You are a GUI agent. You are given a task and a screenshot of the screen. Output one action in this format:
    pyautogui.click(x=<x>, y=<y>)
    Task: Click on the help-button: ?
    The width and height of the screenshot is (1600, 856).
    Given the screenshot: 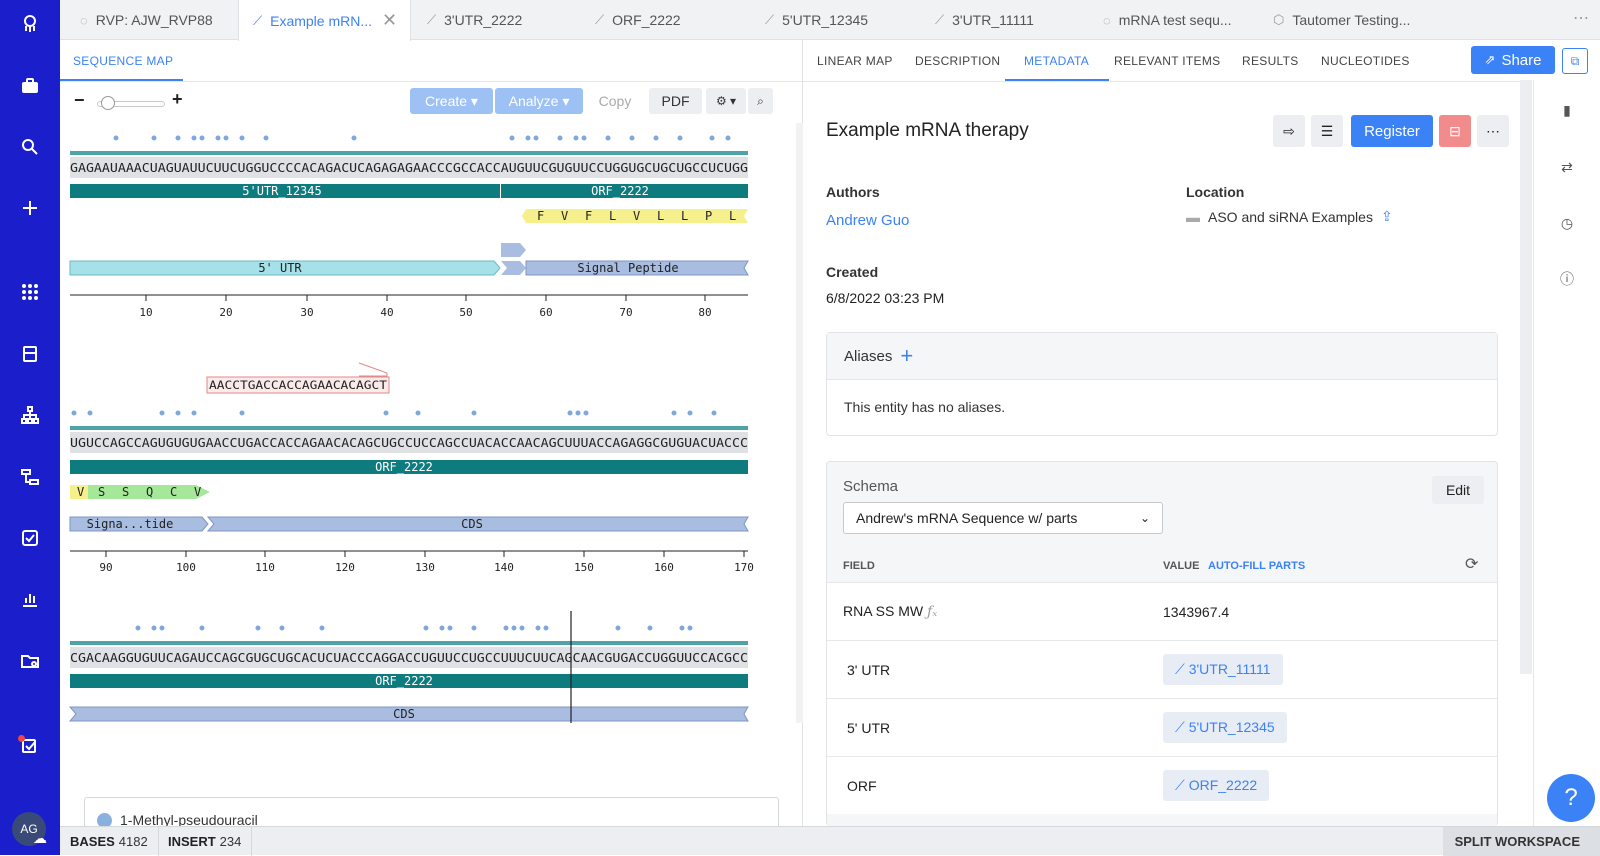 What is the action you would take?
    pyautogui.click(x=1571, y=798)
    